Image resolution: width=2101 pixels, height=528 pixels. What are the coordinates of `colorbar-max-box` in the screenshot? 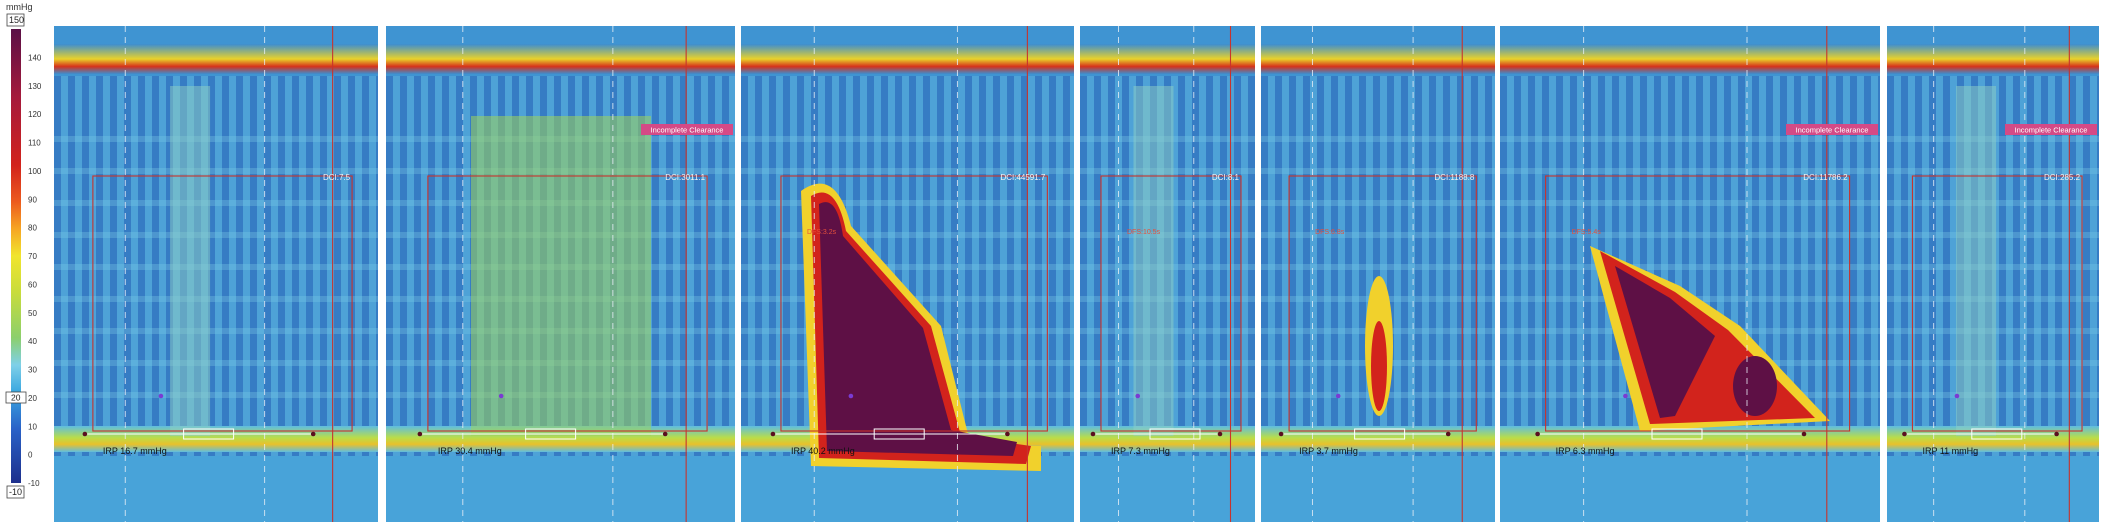 It's located at (15, 20).